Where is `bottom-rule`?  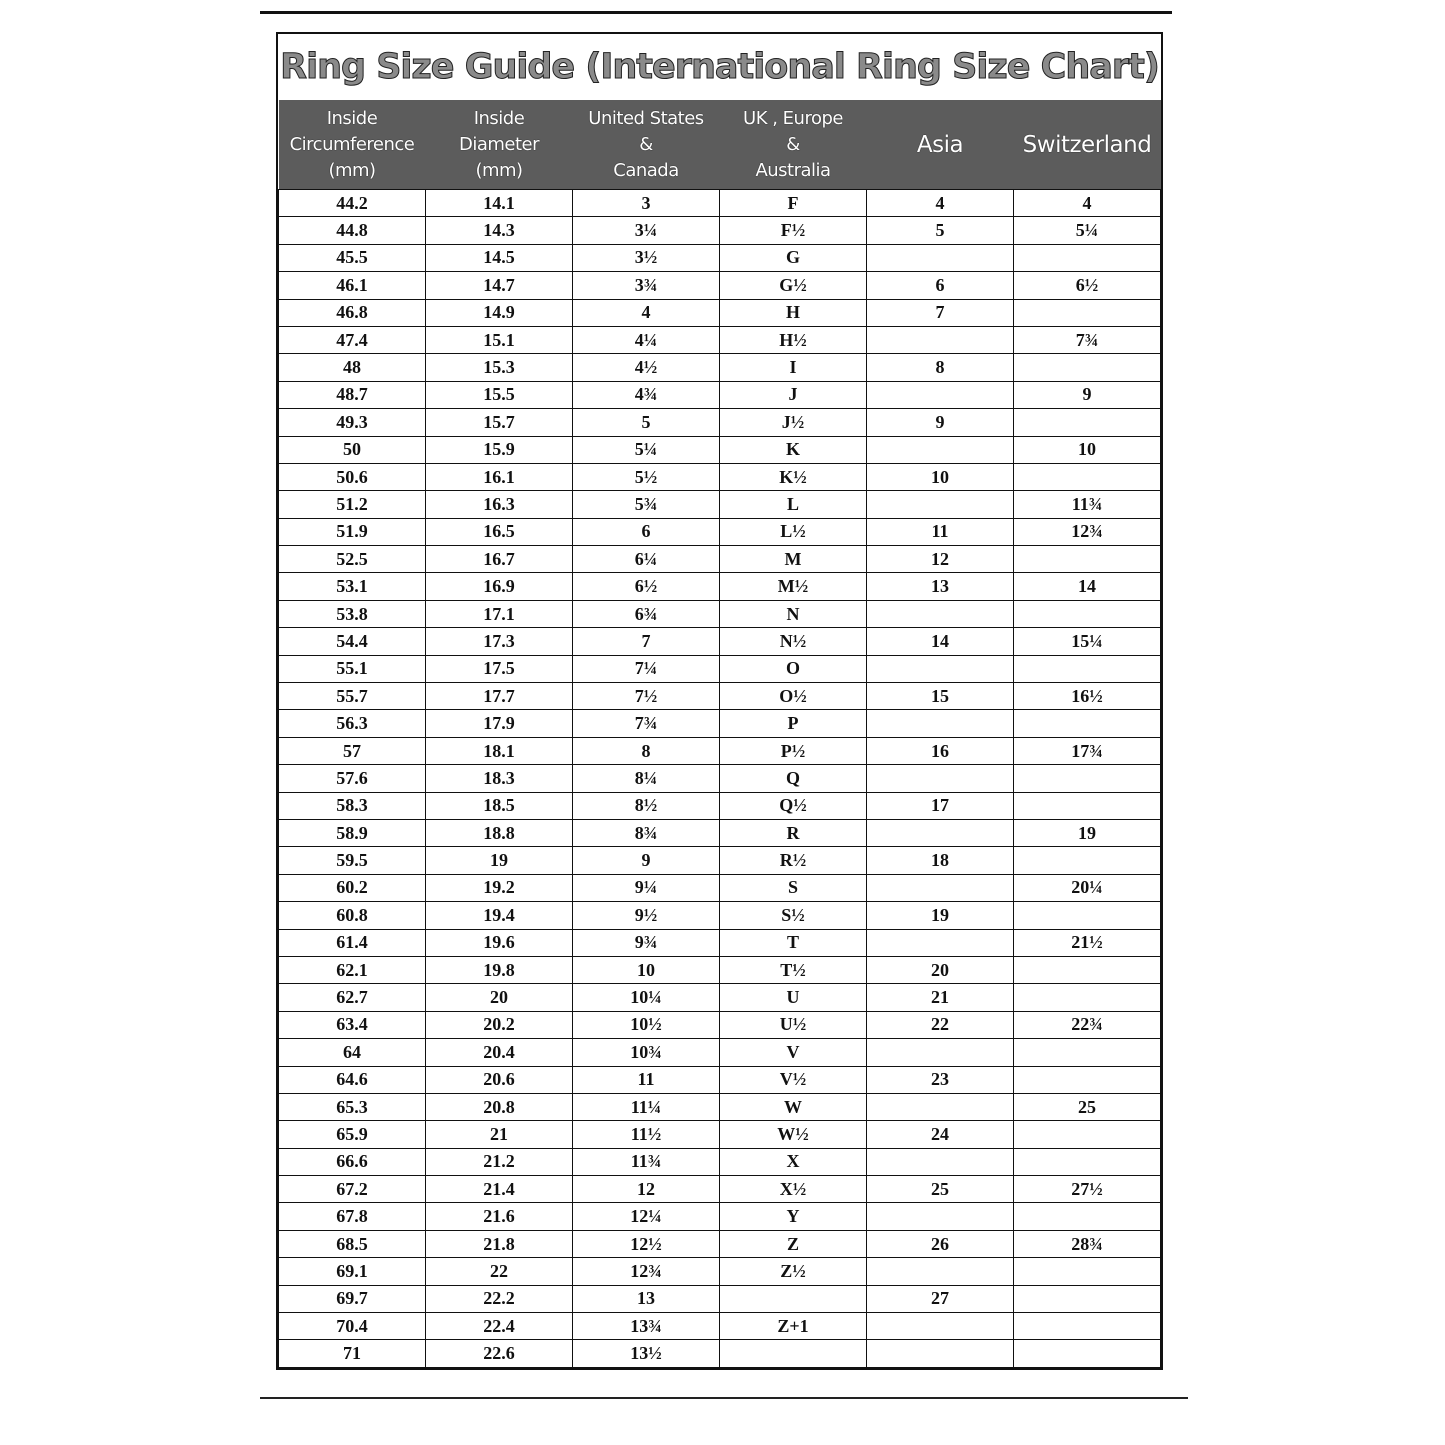 bottom-rule is located at coordinates (724, 1398).